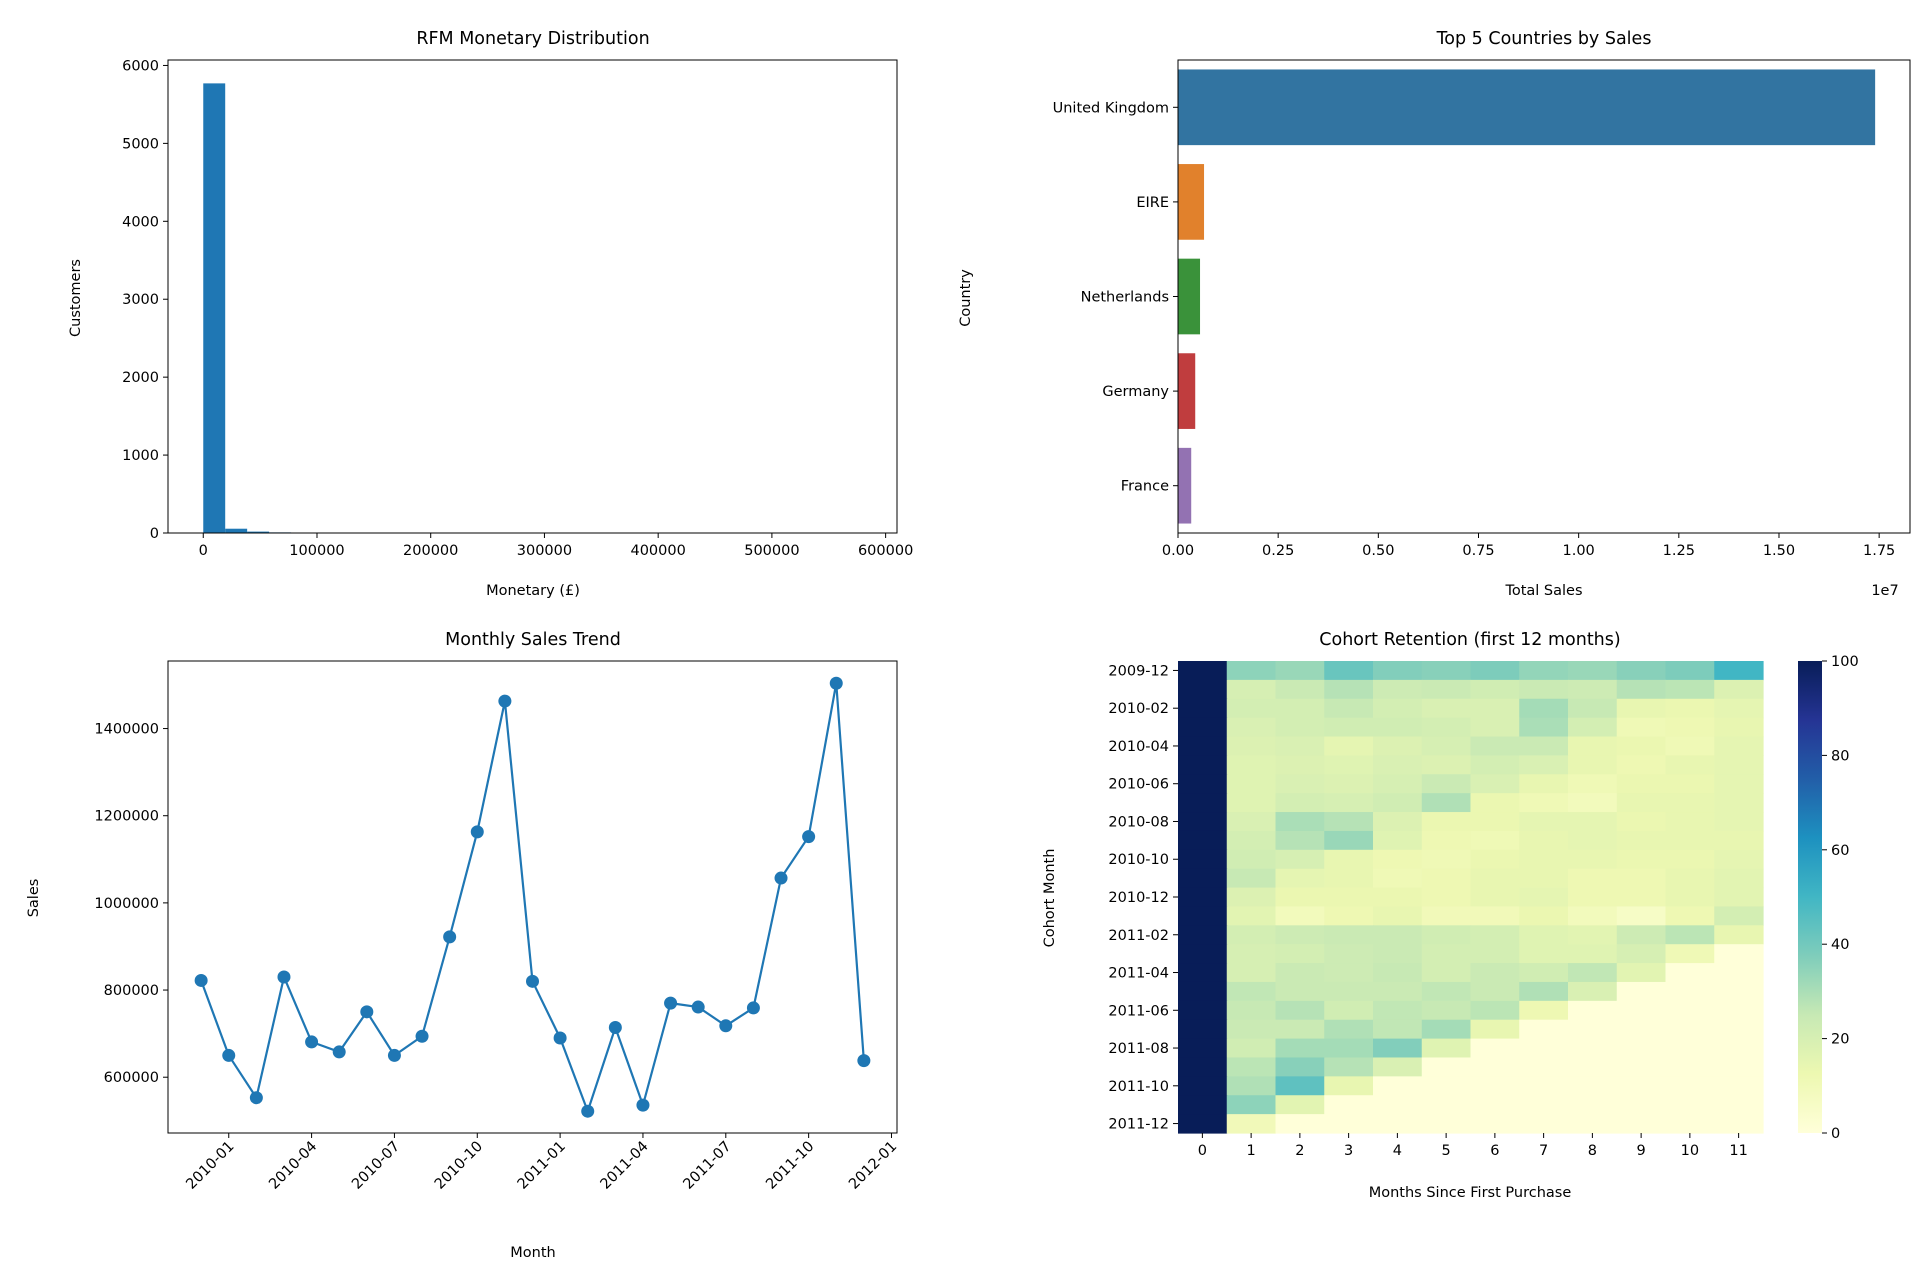  What do you see at coordinates (1592, 1151) in the screenshot?
I see `heat-x-tick-label: 8` at bounding box center [1592, 1151].